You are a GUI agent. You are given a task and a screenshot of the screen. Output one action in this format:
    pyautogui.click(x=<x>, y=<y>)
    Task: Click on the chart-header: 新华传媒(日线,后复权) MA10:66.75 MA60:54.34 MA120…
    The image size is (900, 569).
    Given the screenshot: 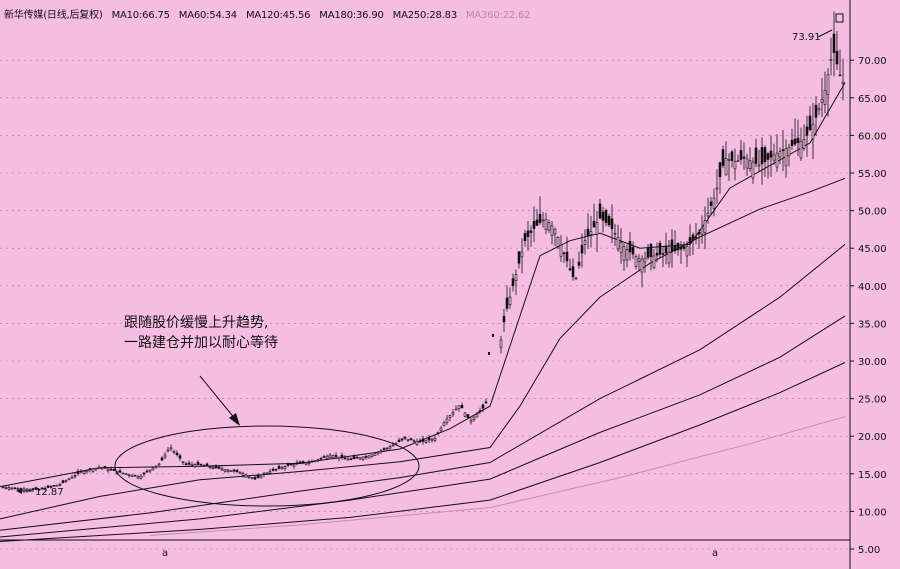 What is the action you would take?
    pyautogui.click(x=270, y=13)
    